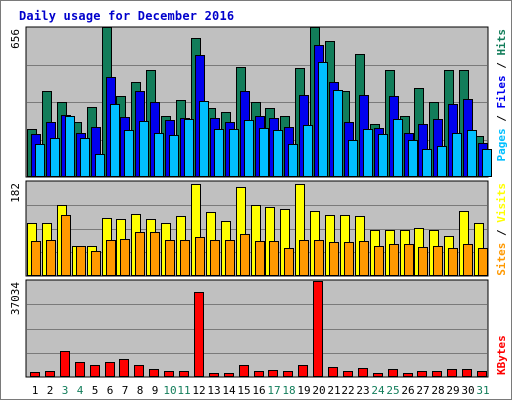 The image size is (512, 401). What do you see at coordinates (501, 203) in the screenshot?
I see `side-legend-part: Visits` at bounding box center [501, 203].